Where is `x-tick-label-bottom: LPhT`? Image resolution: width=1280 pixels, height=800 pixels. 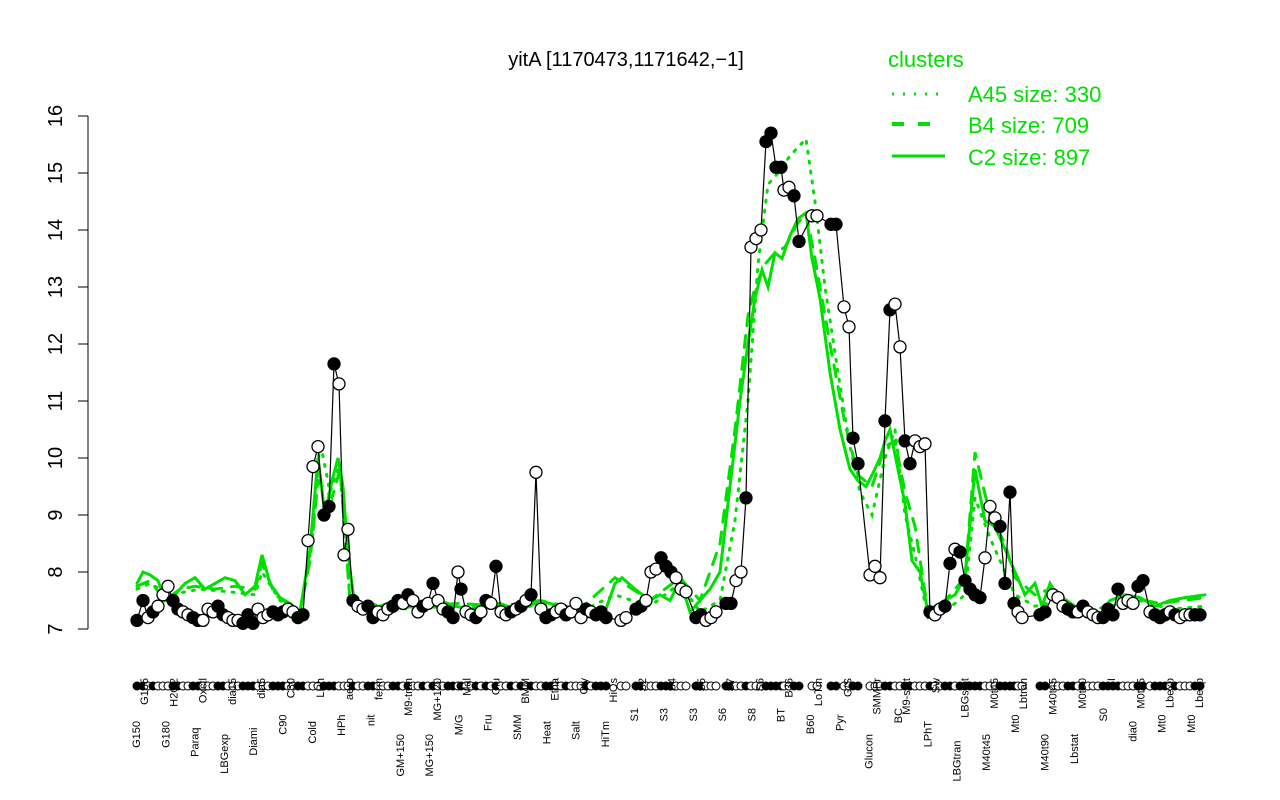 x-tick-label-bottom: LPhT is located at coordinates (928, 734).